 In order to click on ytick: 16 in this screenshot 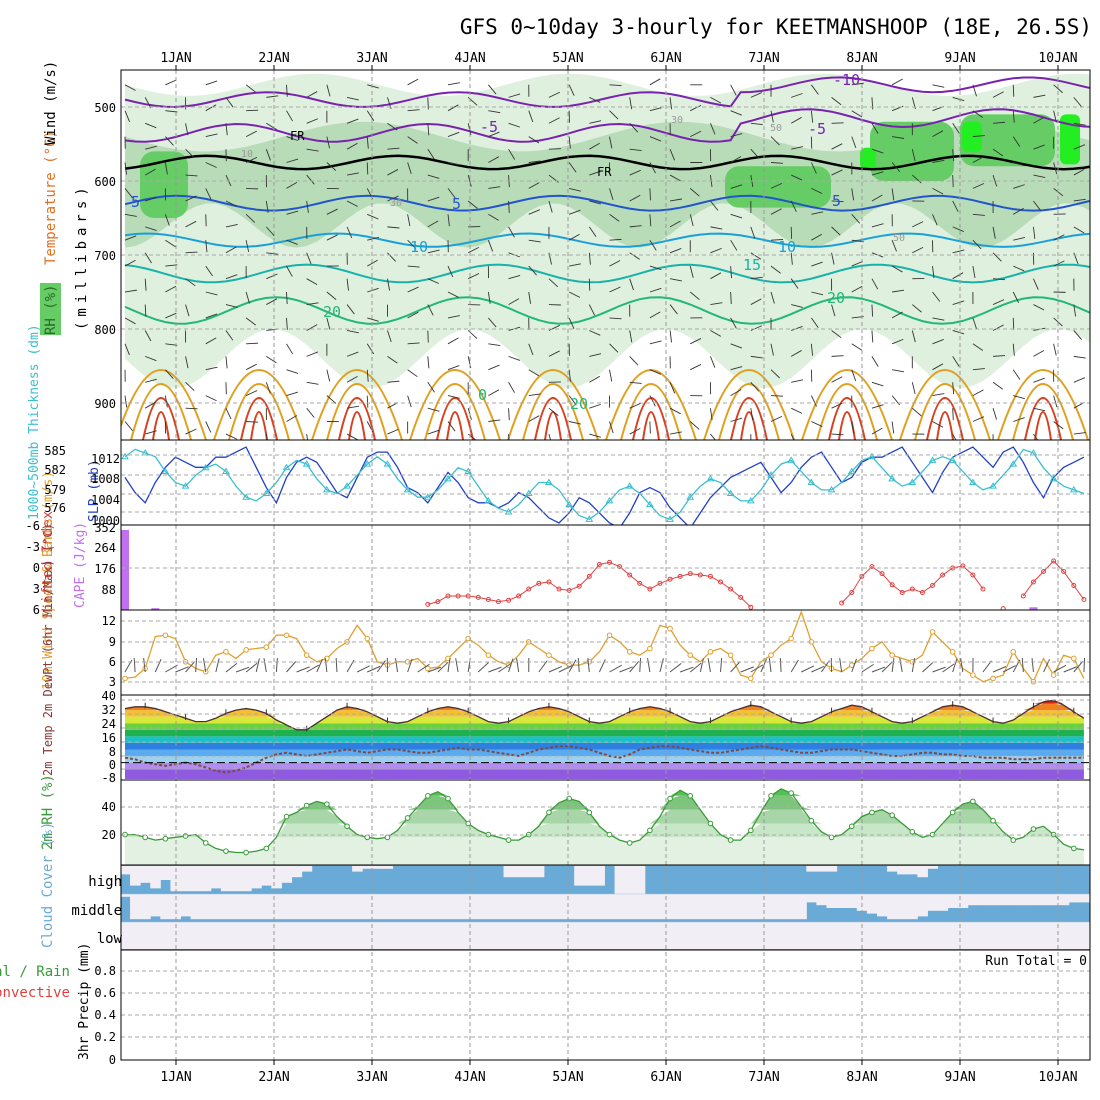, I will do `click(109, 738)`.